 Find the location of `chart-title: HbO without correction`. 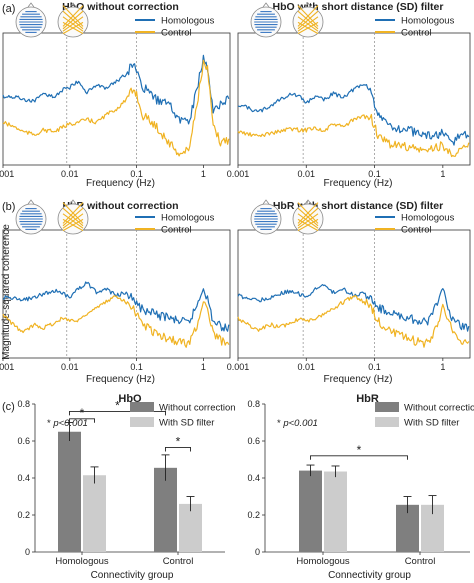

chart-title: HbO without correction is located at coordinates (120, 7).